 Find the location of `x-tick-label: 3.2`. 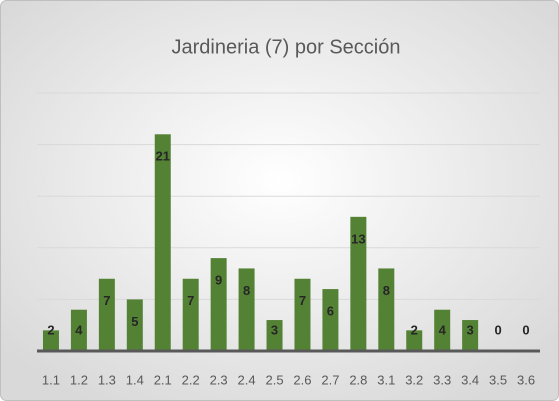

x-tick-label: 3.2 is located at coordinates (414, 379).